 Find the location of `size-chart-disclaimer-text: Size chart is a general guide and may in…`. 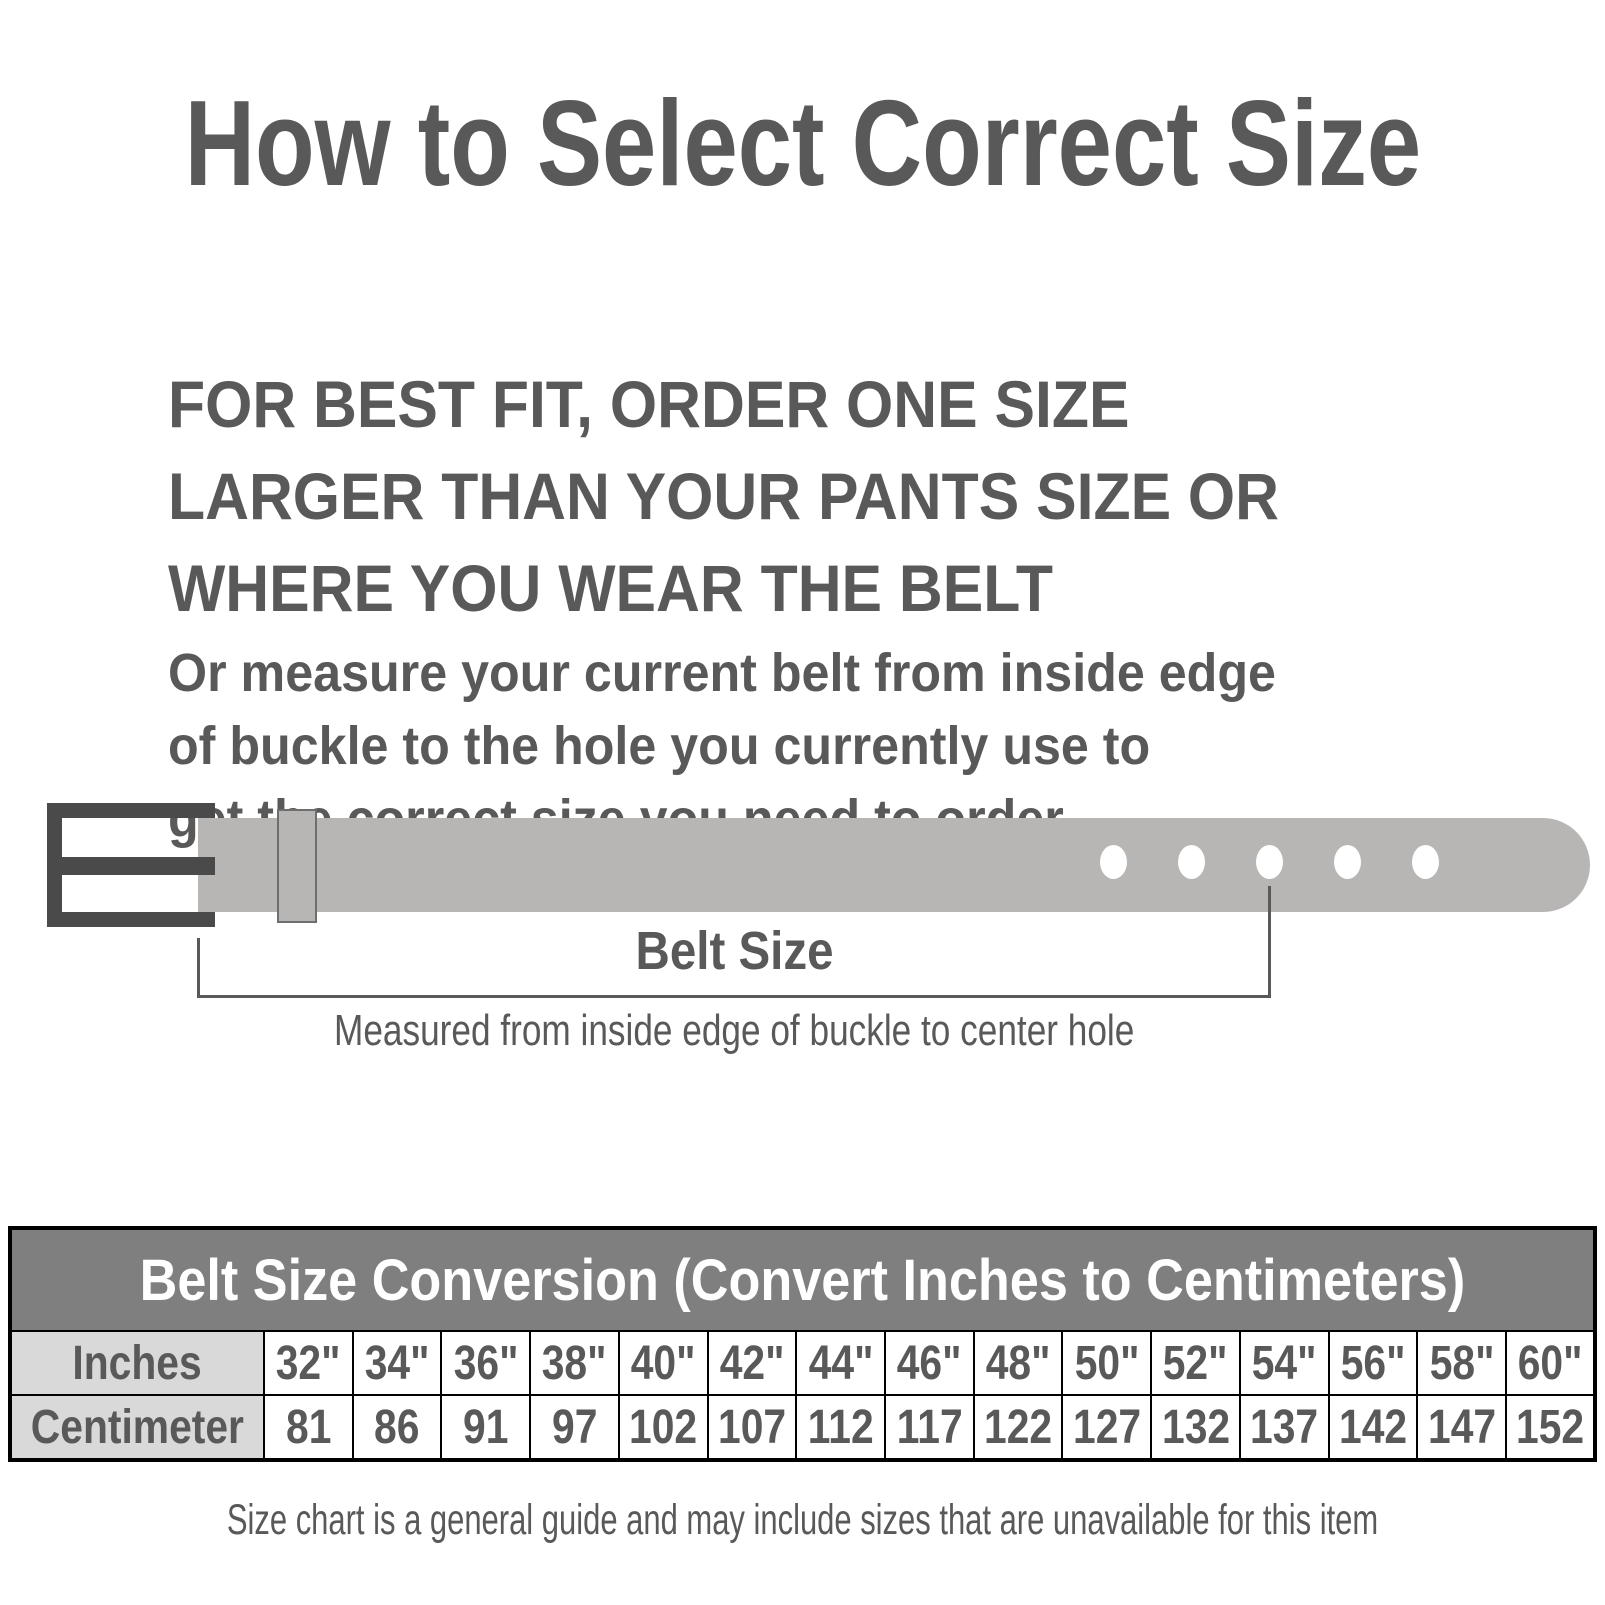

size-chart-disclaimer-text: Size chart is a general guide and may in… is located at coordinates (802, 1520).